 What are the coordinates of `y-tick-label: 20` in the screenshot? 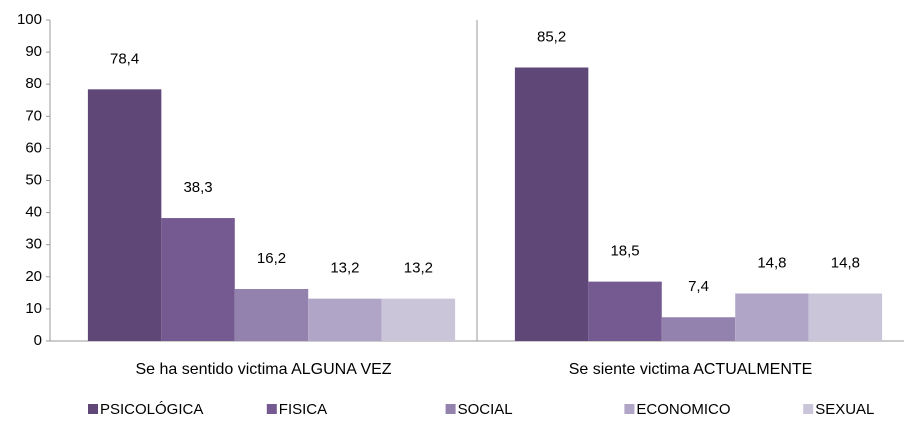 It's located at (33, 276).